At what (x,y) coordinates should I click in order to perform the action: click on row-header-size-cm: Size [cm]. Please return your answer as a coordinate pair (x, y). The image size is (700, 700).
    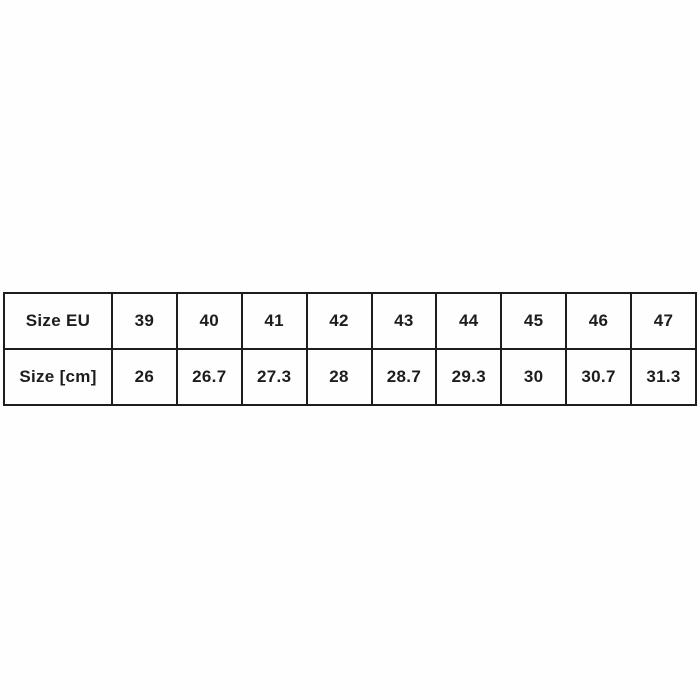
    Looking at the image, I should click on (58, 377).